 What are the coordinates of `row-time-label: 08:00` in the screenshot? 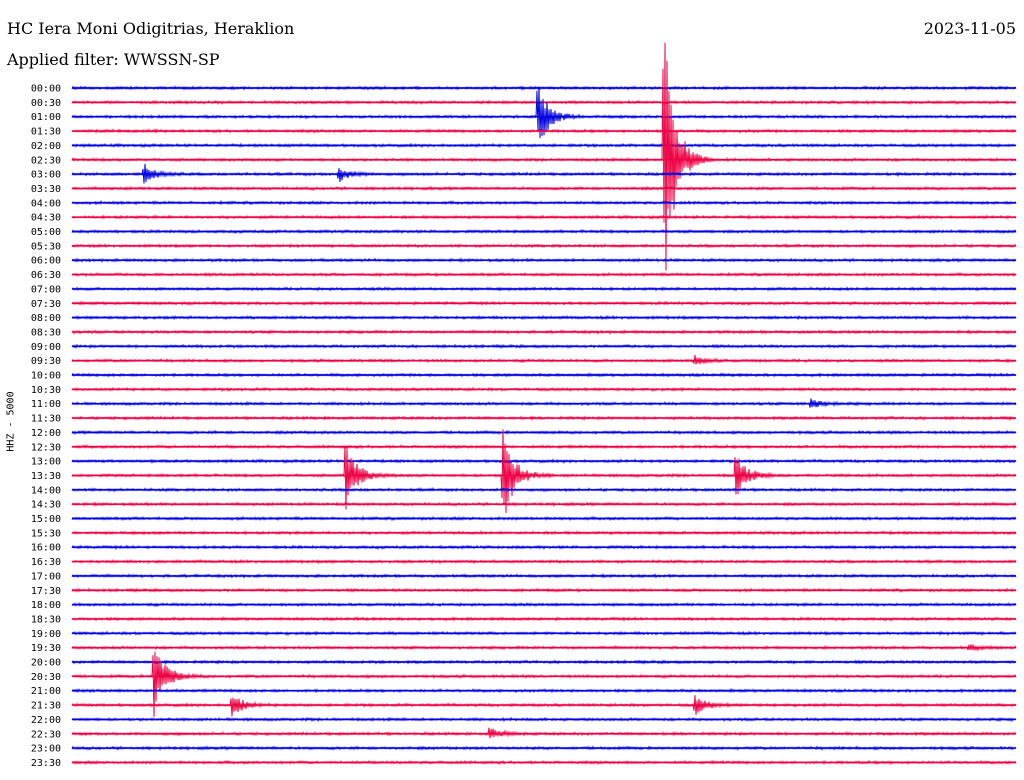 It's located at (46, 318).